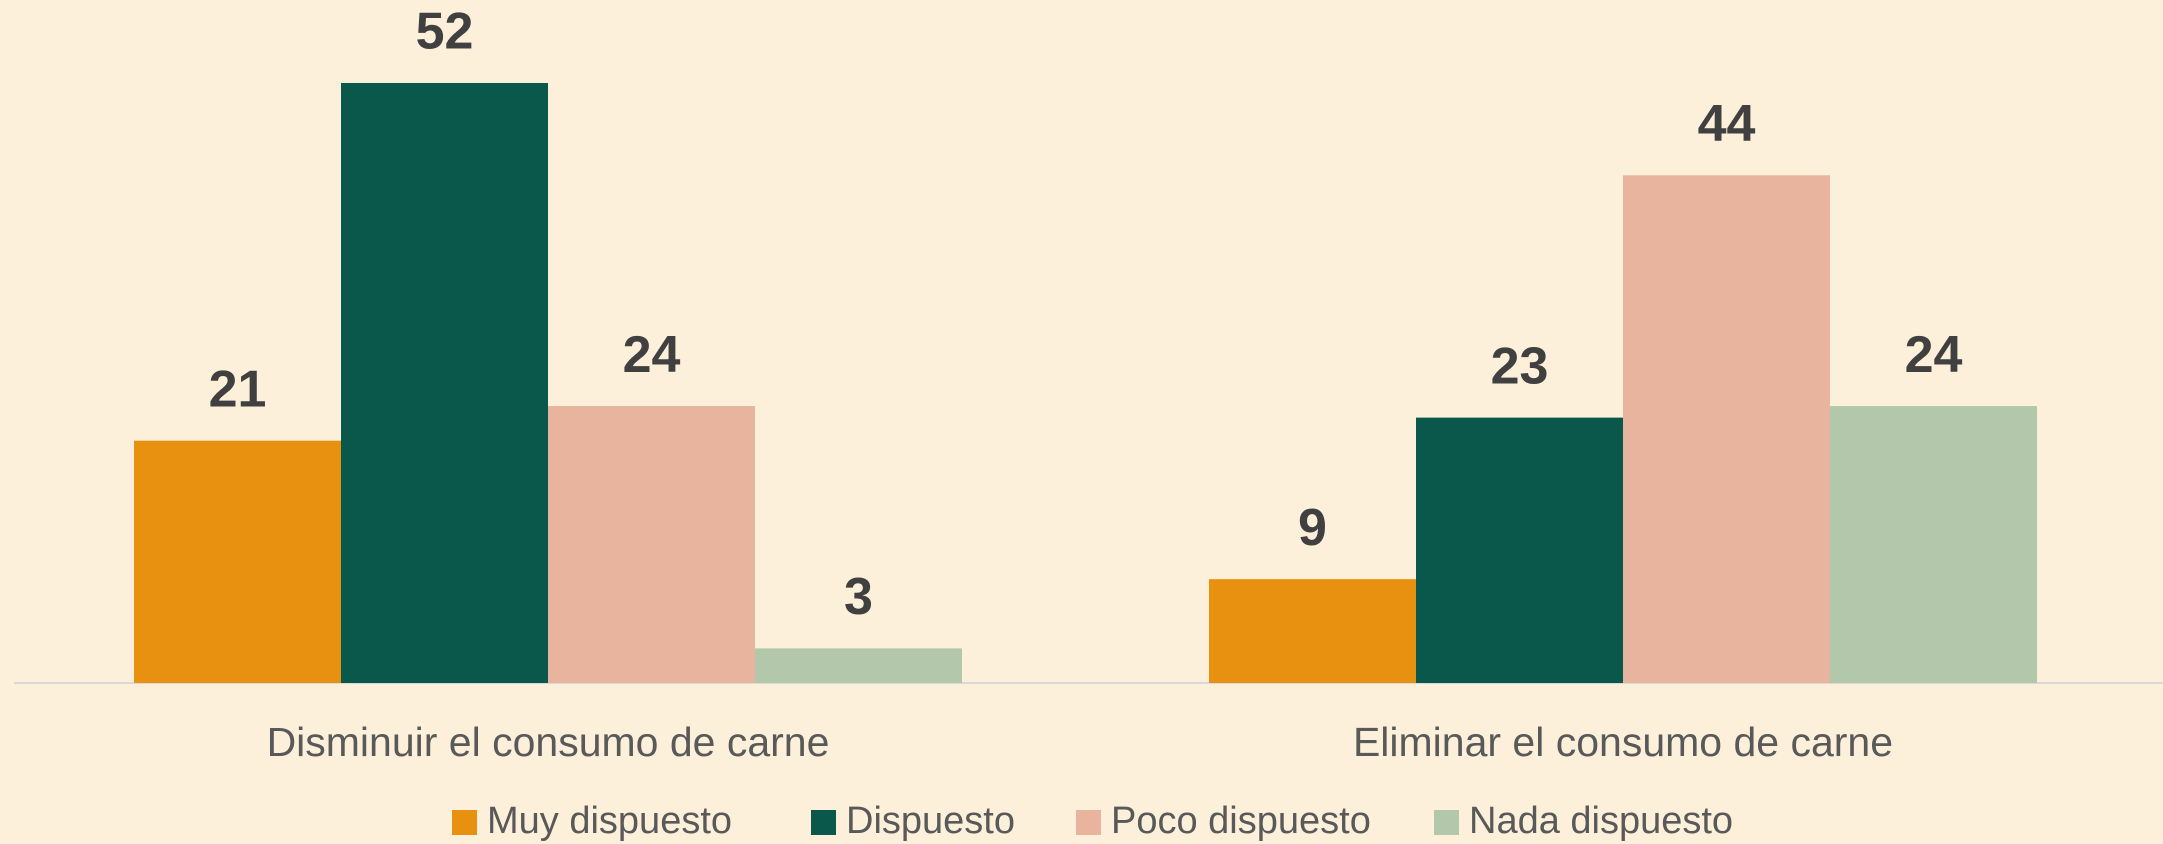  I want to click on data-label: 52, so click(445, 32).